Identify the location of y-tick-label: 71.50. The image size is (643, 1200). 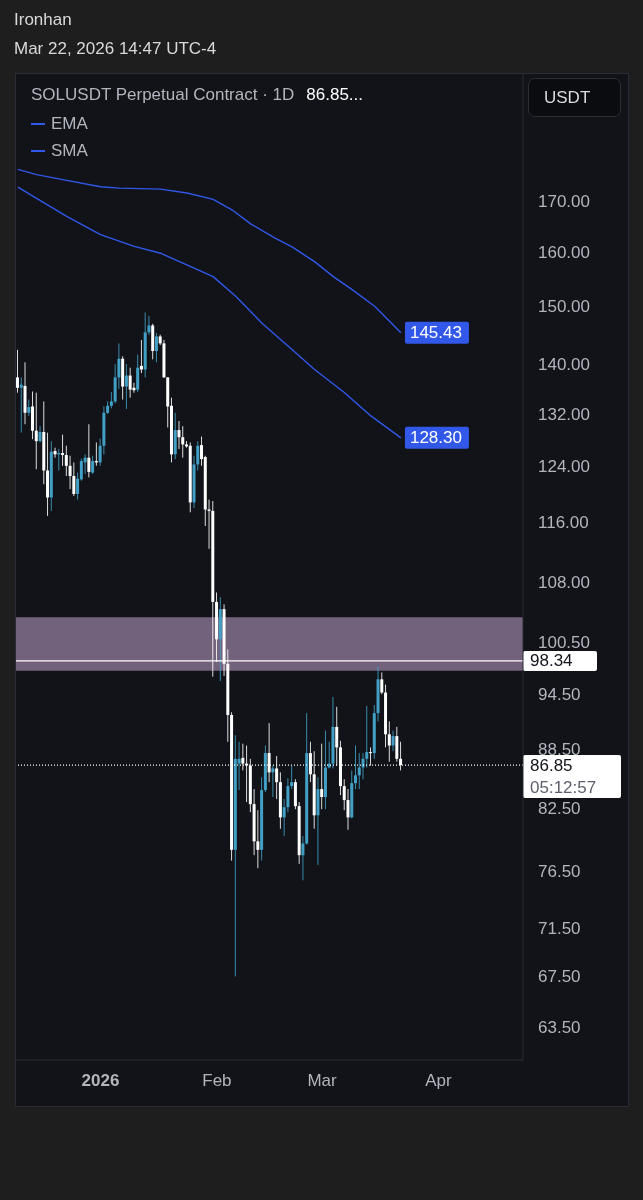
(559, 928).